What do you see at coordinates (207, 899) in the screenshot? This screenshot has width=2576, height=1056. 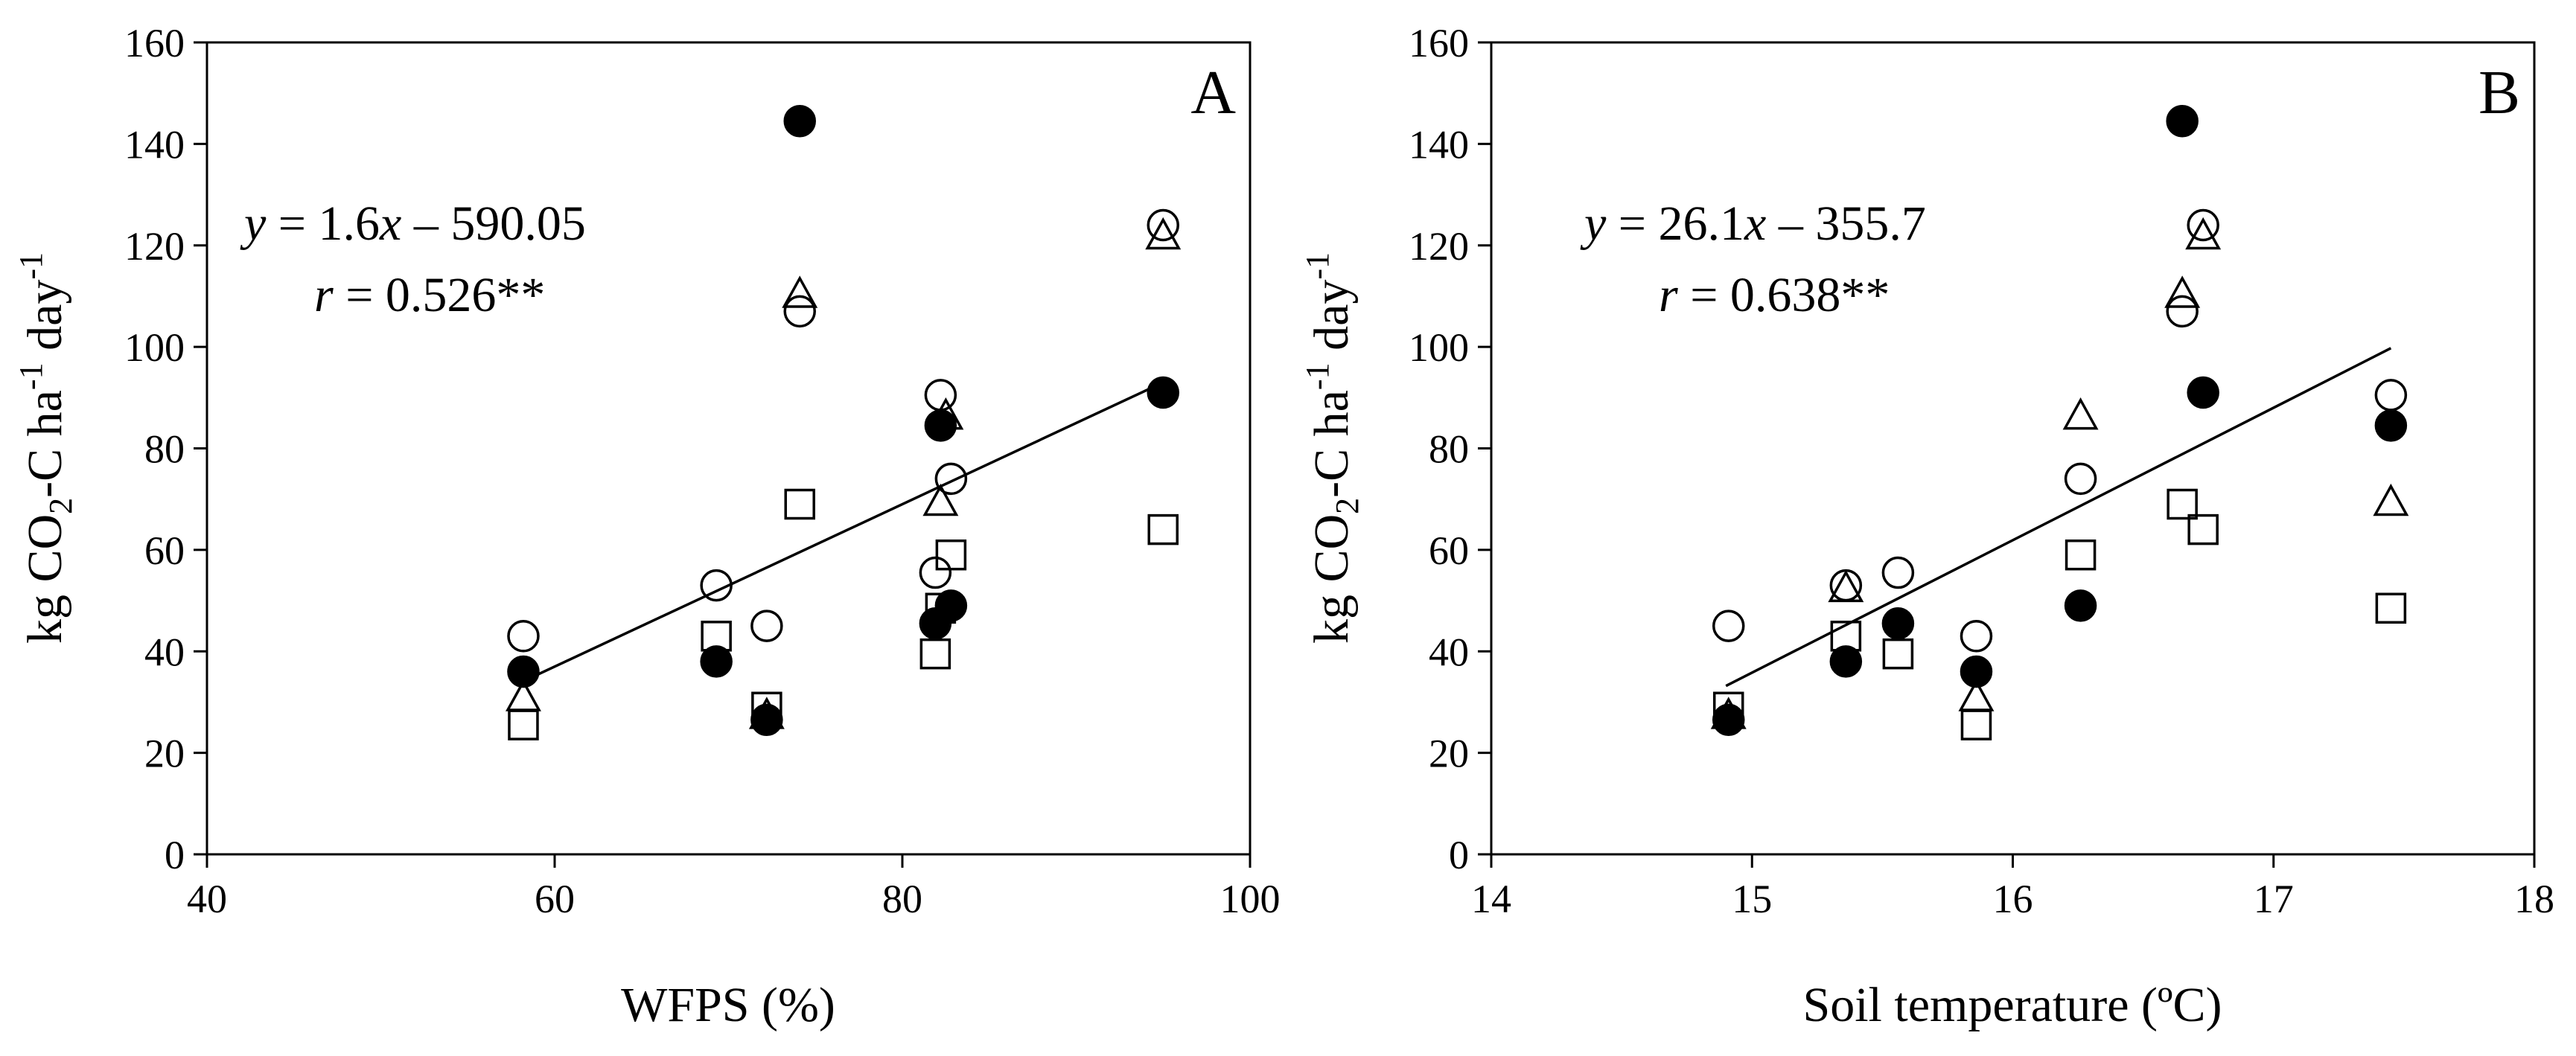 I see `panel-a-x-tick-label: 40` at bounding box center [207, 899].